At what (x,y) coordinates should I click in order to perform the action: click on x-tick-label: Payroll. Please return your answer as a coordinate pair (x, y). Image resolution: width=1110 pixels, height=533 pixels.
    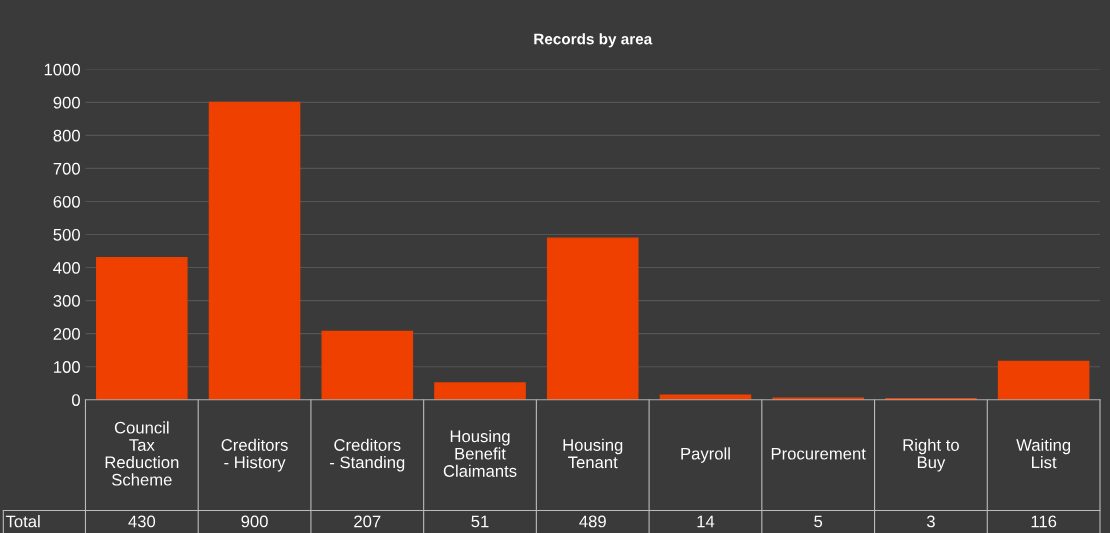
    Looking at the image, I should click on (705, 455).